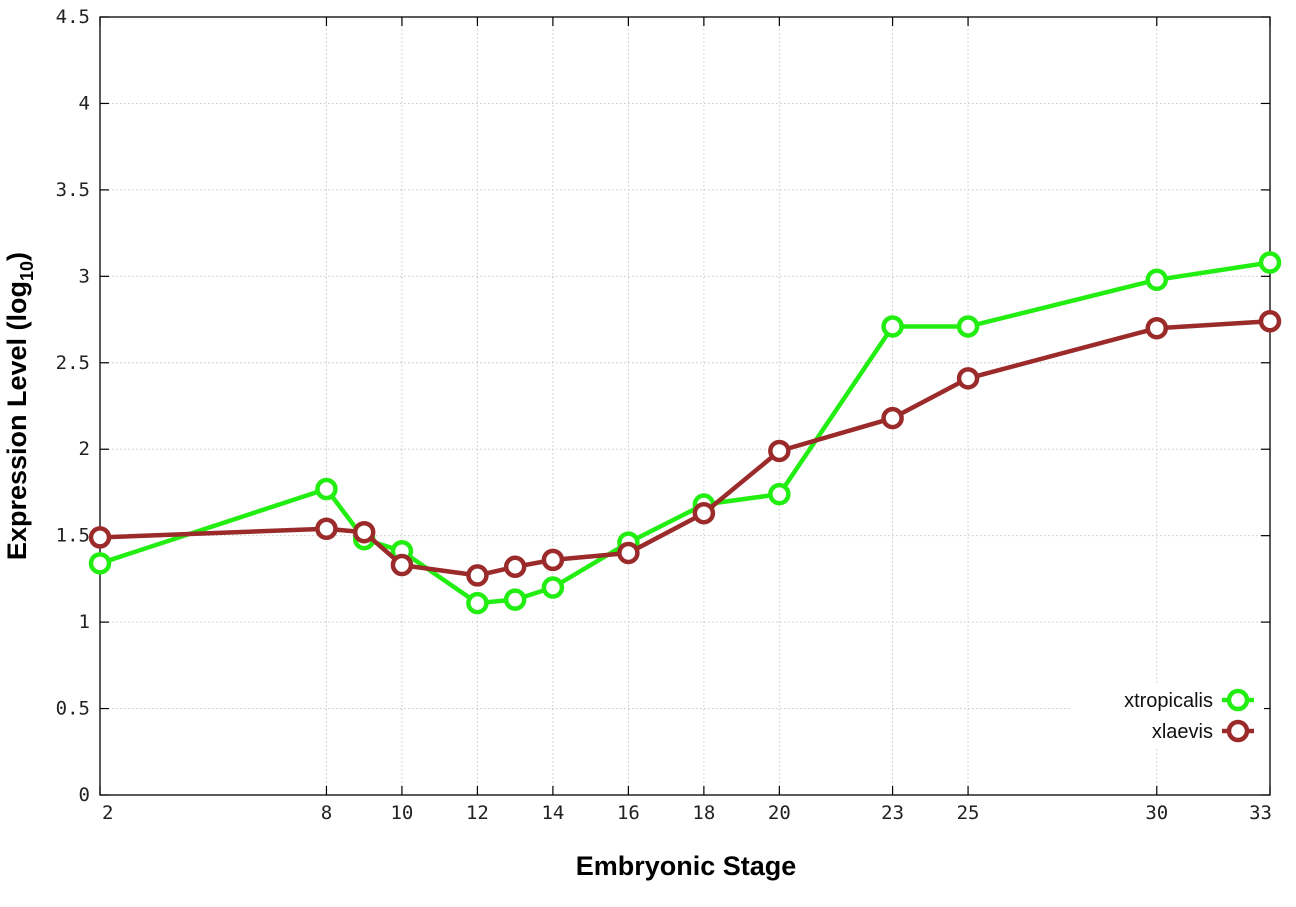 This screenshot has width=1296, height=907. What do you see at coordinates (326, 813) in the screenshot?
I see `x-tick-label: 8` at bounding box center [326, 813].